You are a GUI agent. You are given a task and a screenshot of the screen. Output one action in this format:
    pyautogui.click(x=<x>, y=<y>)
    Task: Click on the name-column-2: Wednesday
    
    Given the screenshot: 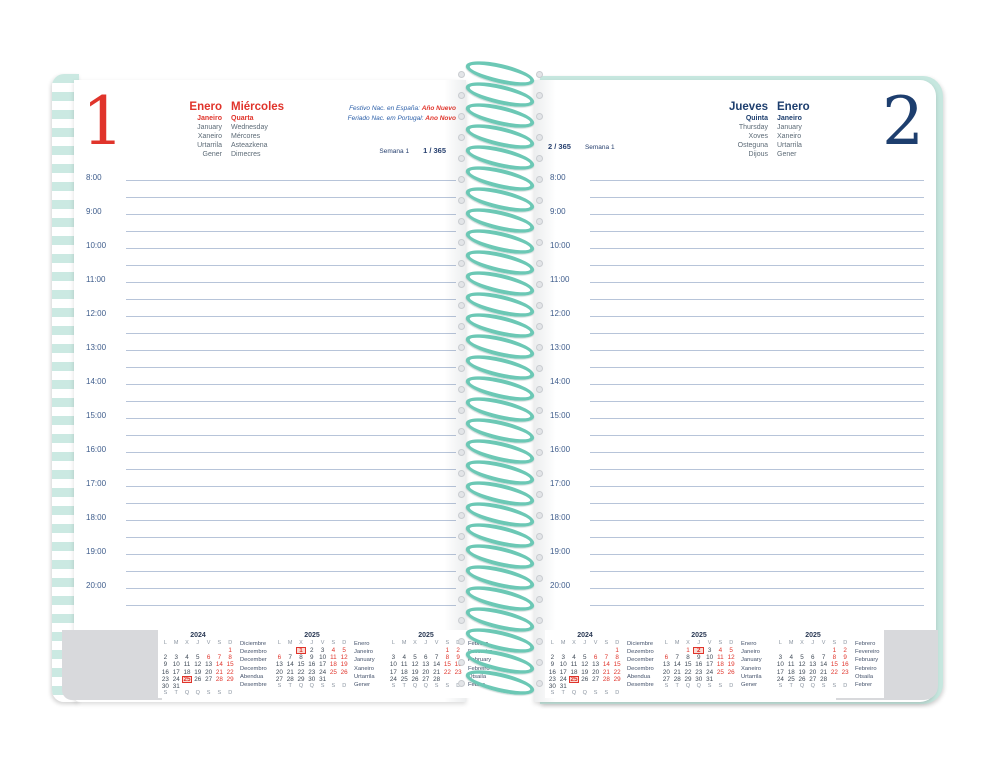 What is the action you would take?
    pyautogui.click(x=249, y=127)
    